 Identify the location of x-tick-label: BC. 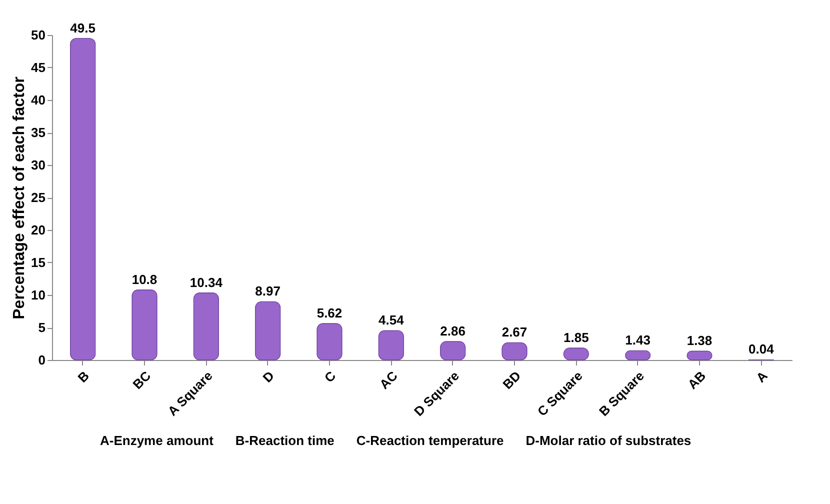
(142, 380).